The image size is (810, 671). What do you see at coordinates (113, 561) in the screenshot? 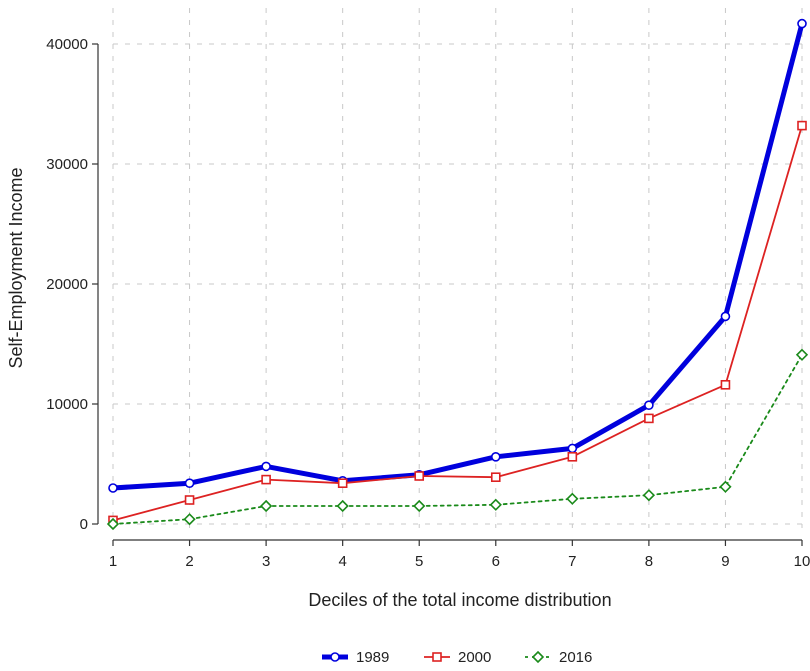
I see `x-tick-label: 1` at bounding box center [113, 561].